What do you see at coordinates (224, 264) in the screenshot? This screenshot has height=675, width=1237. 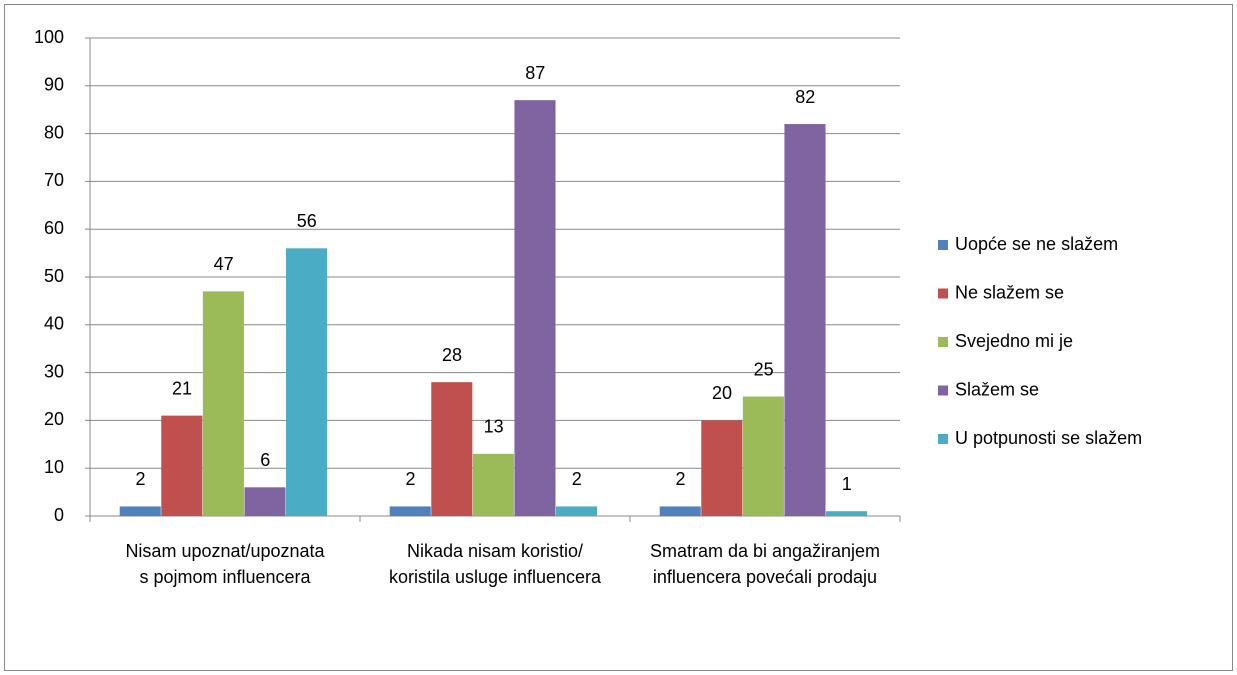 I see `data-label: 47` at bounding box center [224, 264].